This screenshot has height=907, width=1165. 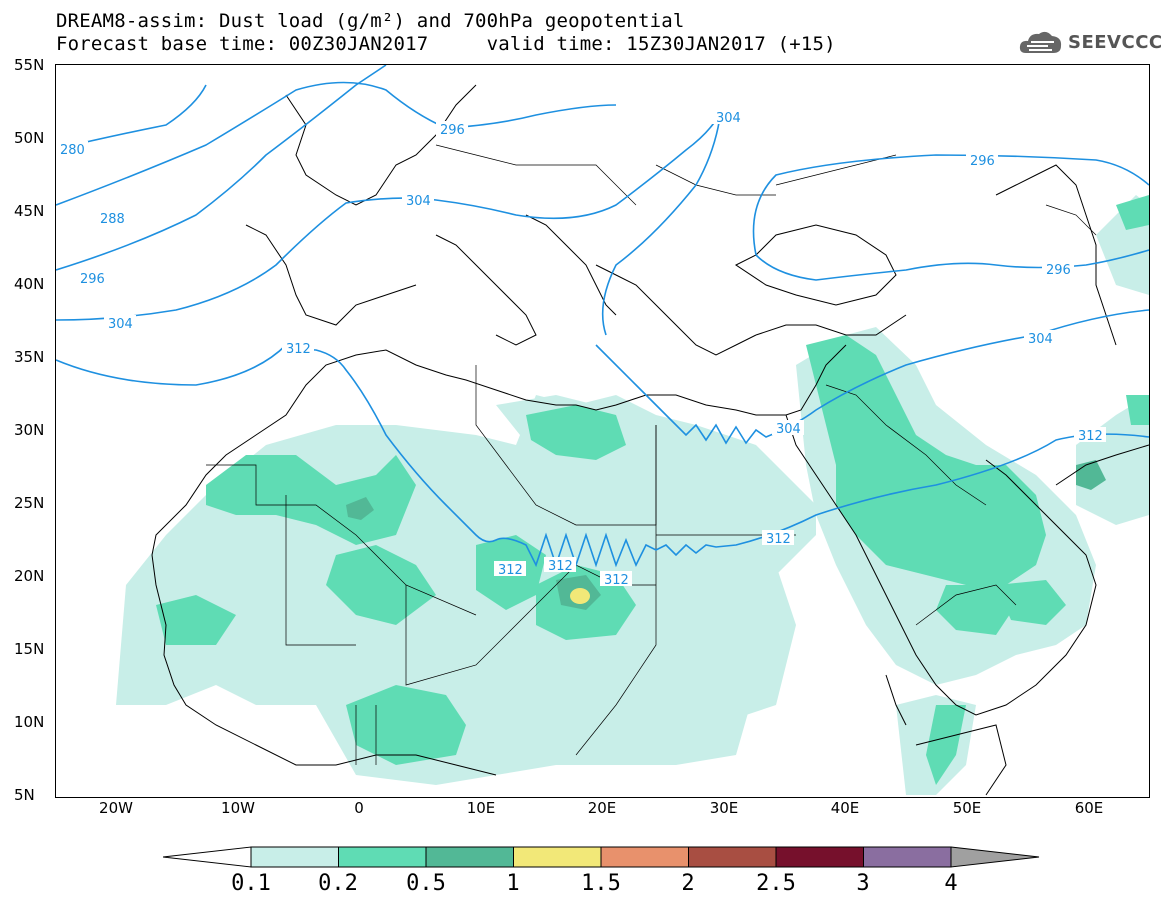 What do you see at coordinates (728, 118) in the screenshot?
I see `contour-label-304-north: 304` at bounding box center [728, 118].